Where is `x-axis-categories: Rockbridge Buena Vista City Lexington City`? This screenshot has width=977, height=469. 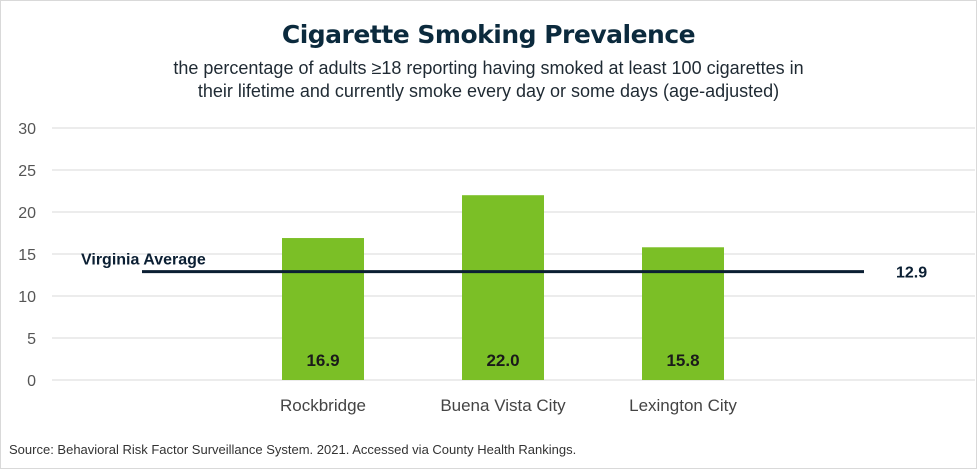 x-axis-categories: Rockbridge Buena Vista City Lexington City is located at coordinates (508, 405).